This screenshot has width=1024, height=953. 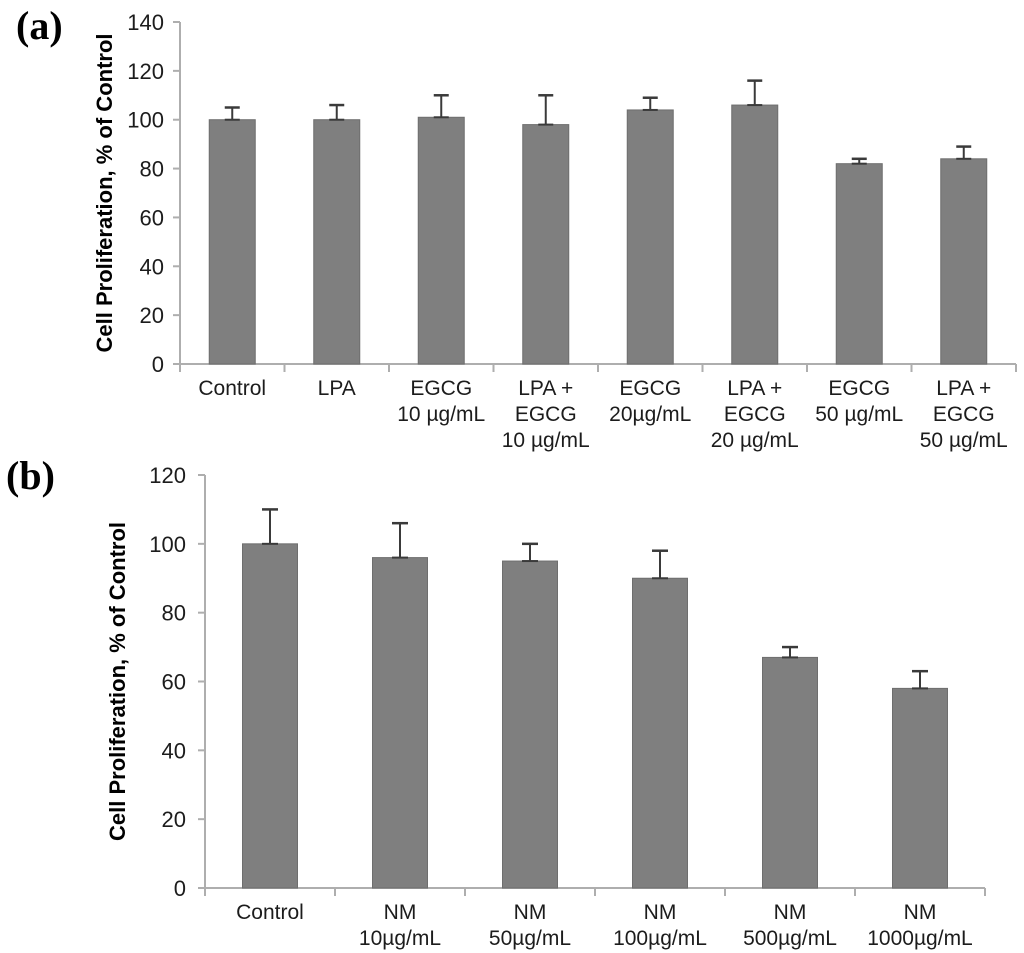 What do you see at coordinates (441, 401) in the screenshot?
I see `x-category-label: EGCG 10 µg/mL` at bounding box center [441, 401].